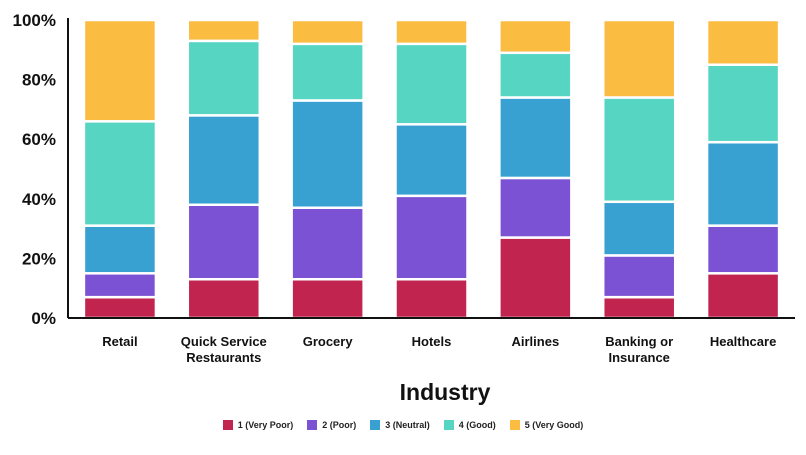 This screenshot has height=455, width=806. What do you see at coordinates (432, 341) in the screenshot?
I see `x-tick-label: Hotels` at bounding box center [432, 341].